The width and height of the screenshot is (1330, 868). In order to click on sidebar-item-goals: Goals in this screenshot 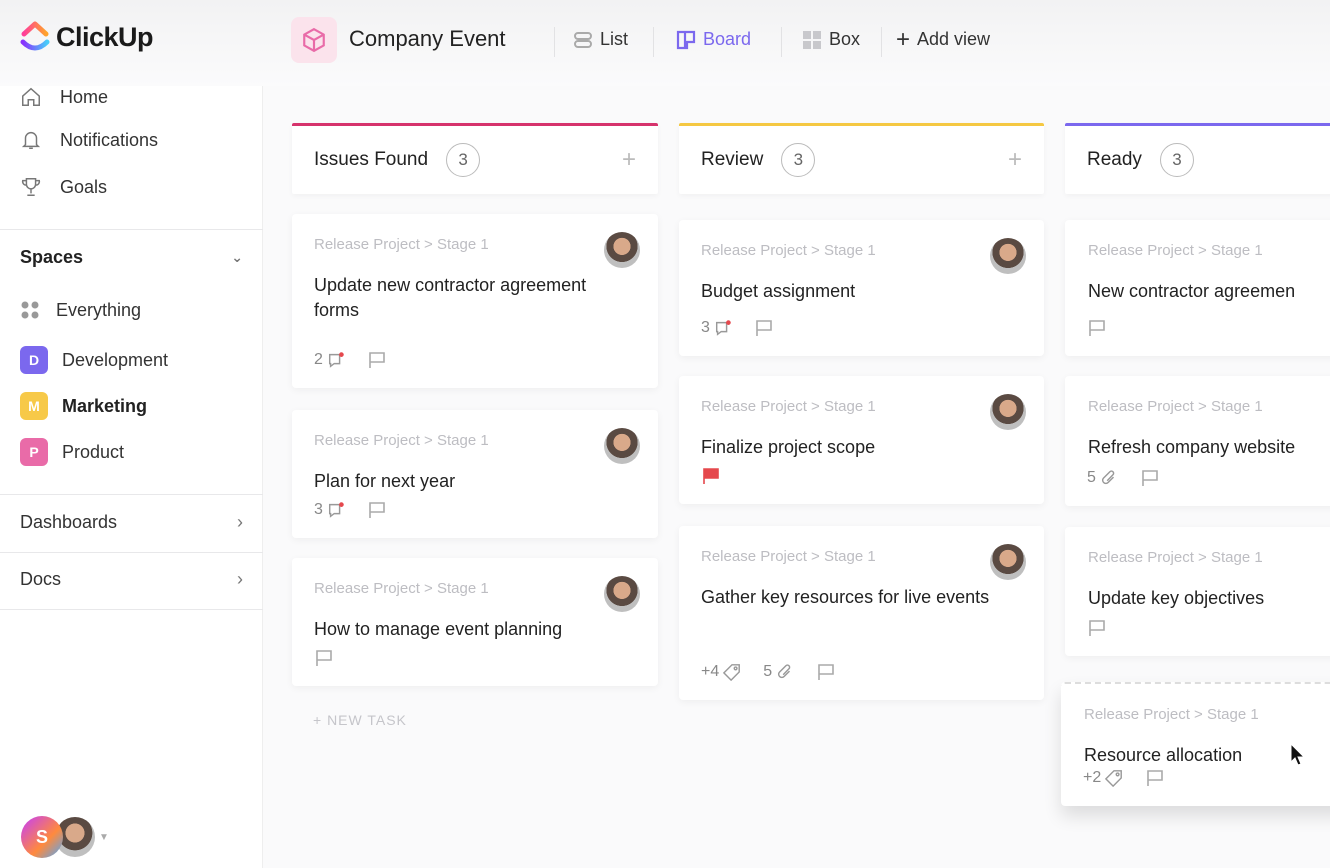, I will do `click(63, 187)`.